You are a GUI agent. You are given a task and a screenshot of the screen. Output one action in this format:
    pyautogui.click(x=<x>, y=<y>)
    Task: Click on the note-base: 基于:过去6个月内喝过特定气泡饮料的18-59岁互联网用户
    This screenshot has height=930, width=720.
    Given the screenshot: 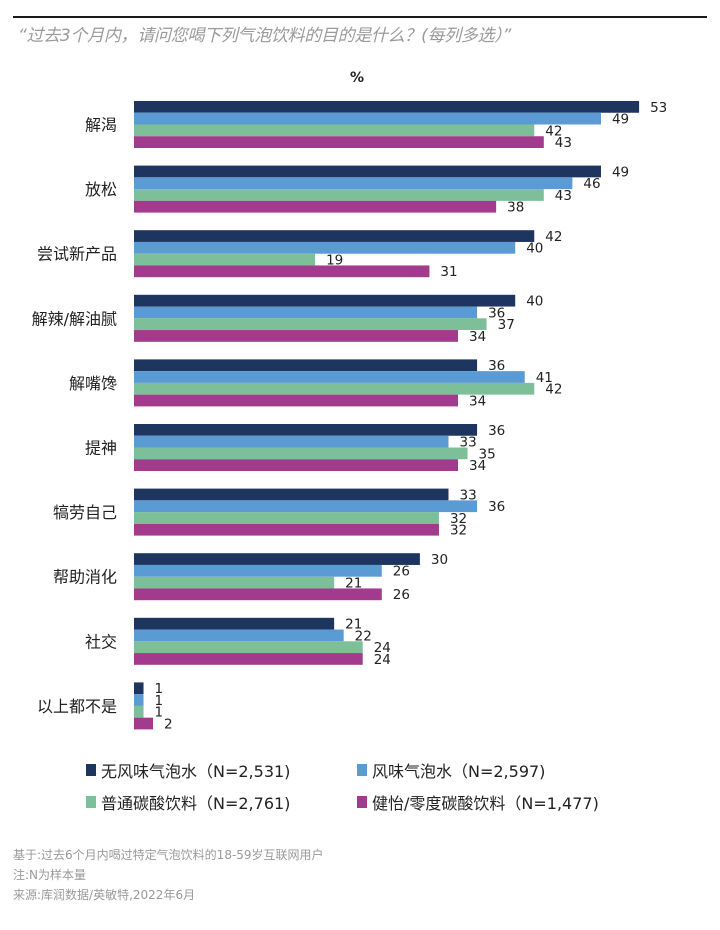 What is the action you would take?
    pyautogui.click(x=168, y=855)
    